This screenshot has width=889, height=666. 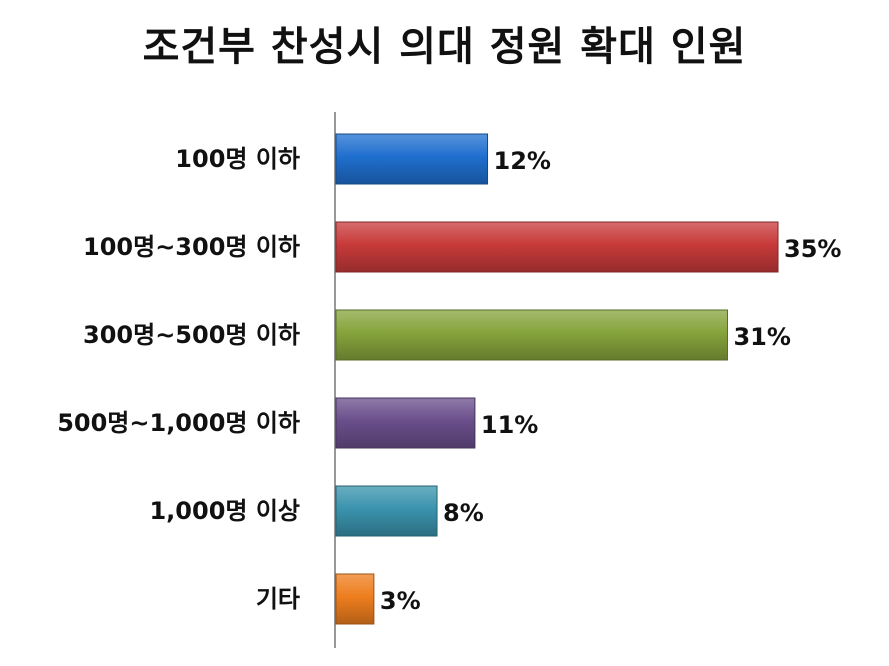 I want to click on category-label-2: 300명~500명 이하, so click(x=191, y=335).